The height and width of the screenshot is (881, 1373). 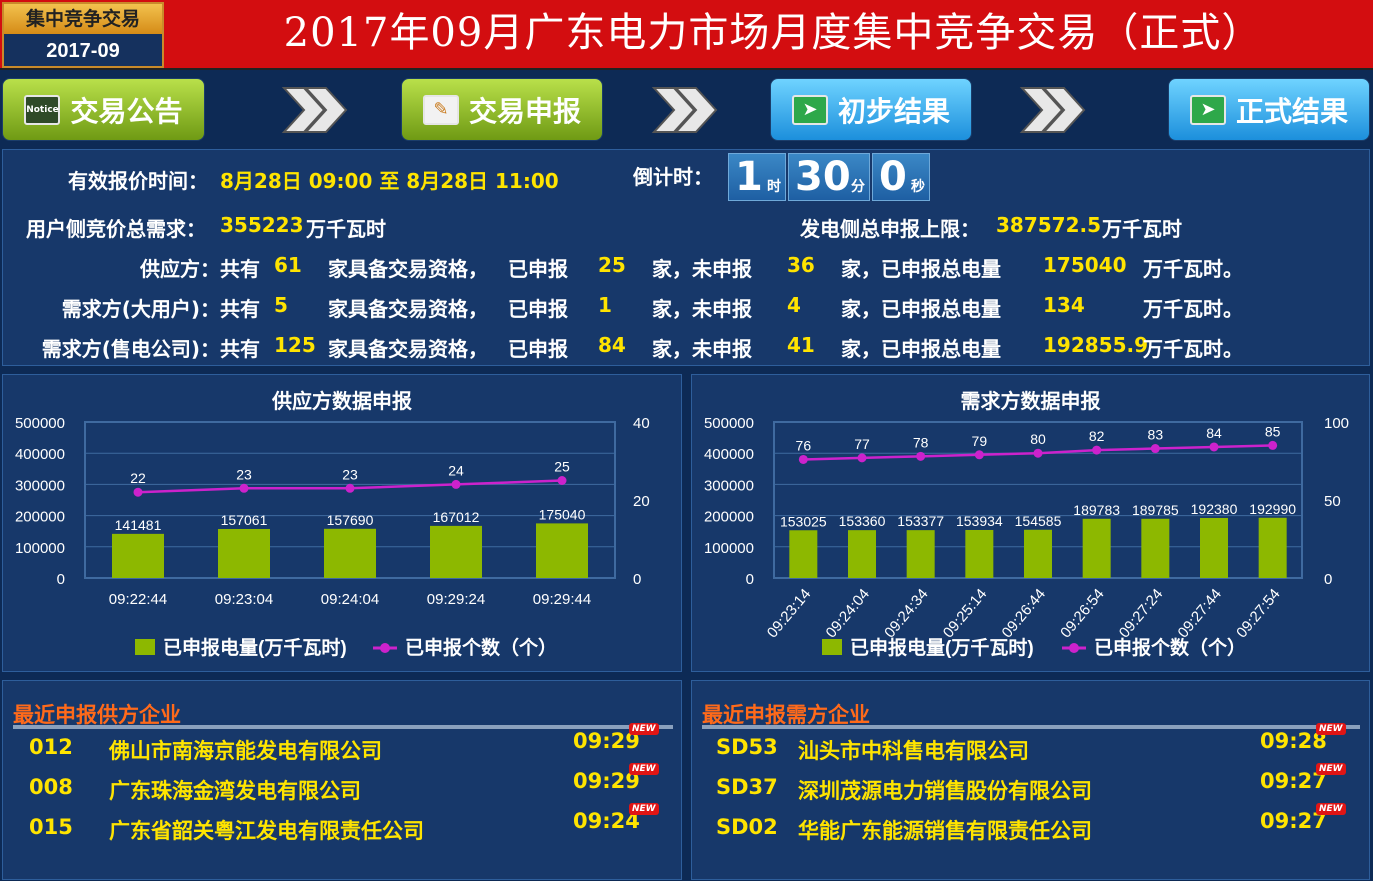 What do you see at coordinates (140, 309) in the screenshot?
I see `large-user-row-label: 需求方(大用户)：` at bounding box center [140, 309].